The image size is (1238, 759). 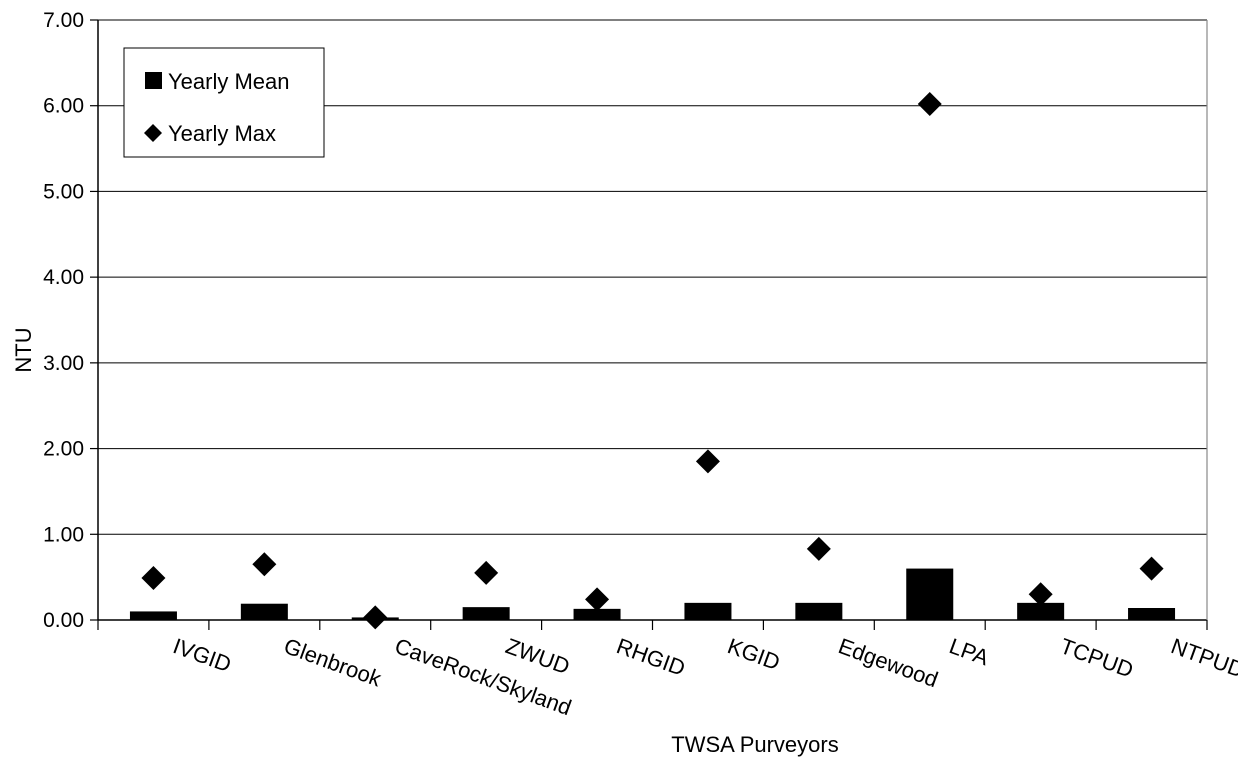 I want to click on x-tick-label: TCPUD, so click(x=1097, y=657).